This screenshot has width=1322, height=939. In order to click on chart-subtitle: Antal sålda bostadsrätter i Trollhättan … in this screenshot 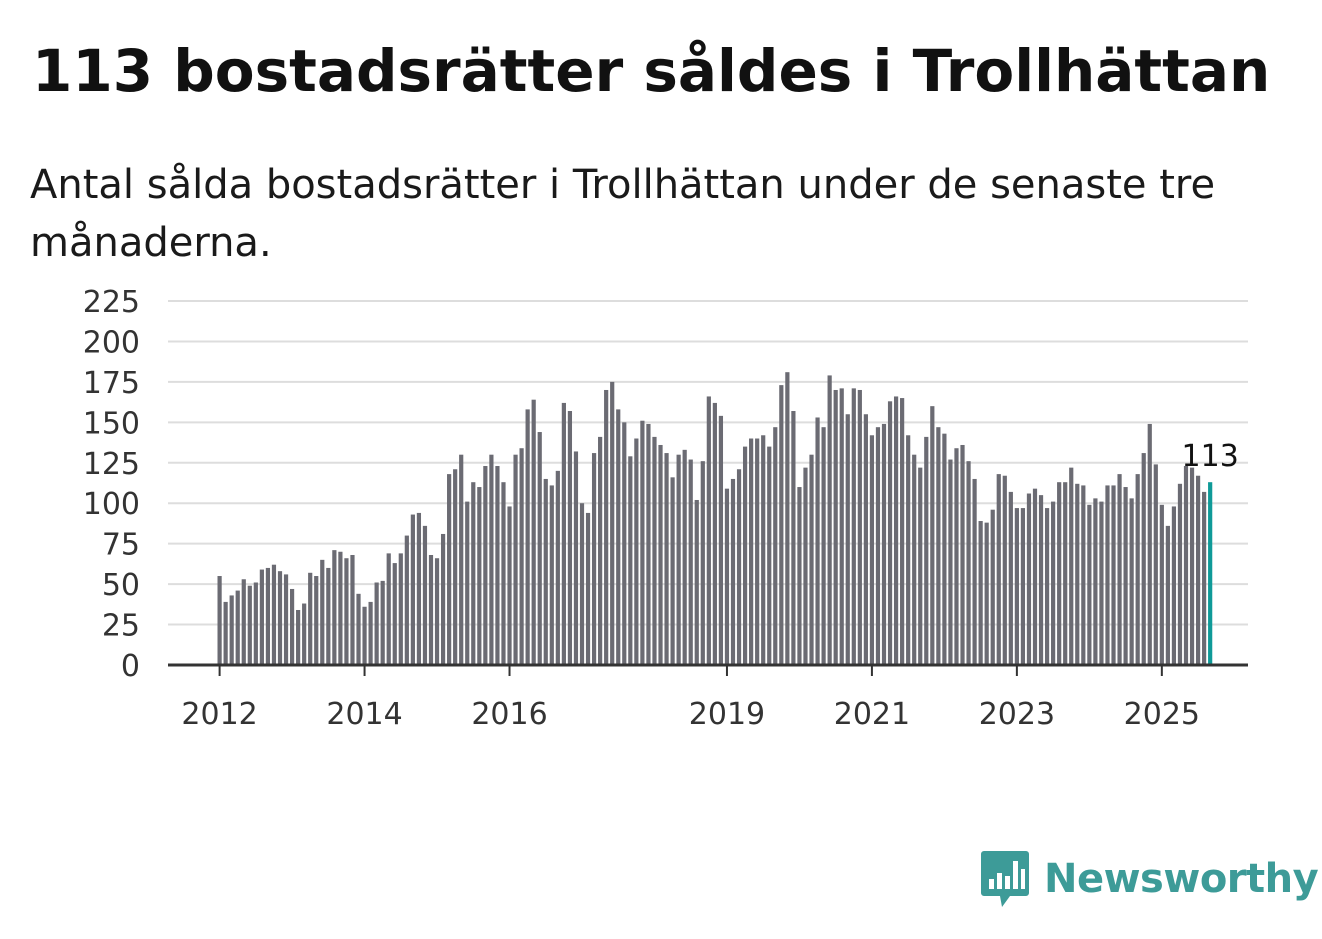, I will do `click(623, 214)`.